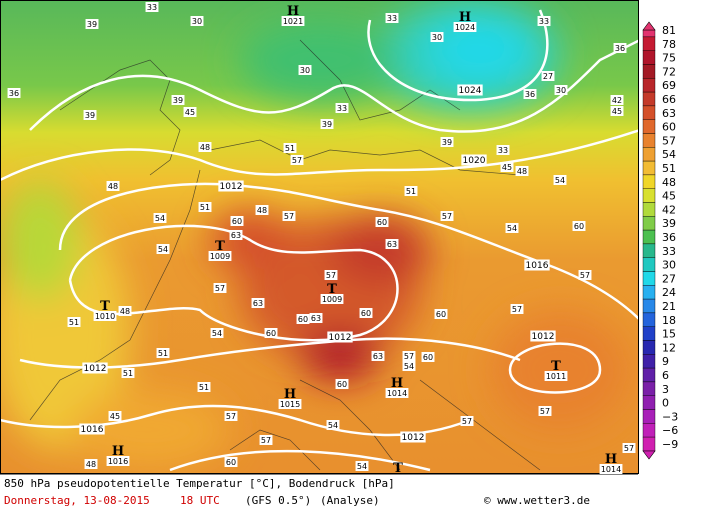 This screenshot has width=704, height=513. Describe the element at coordinates (92, 24) in the screenshot. I see `contour-label: 39` at that location.